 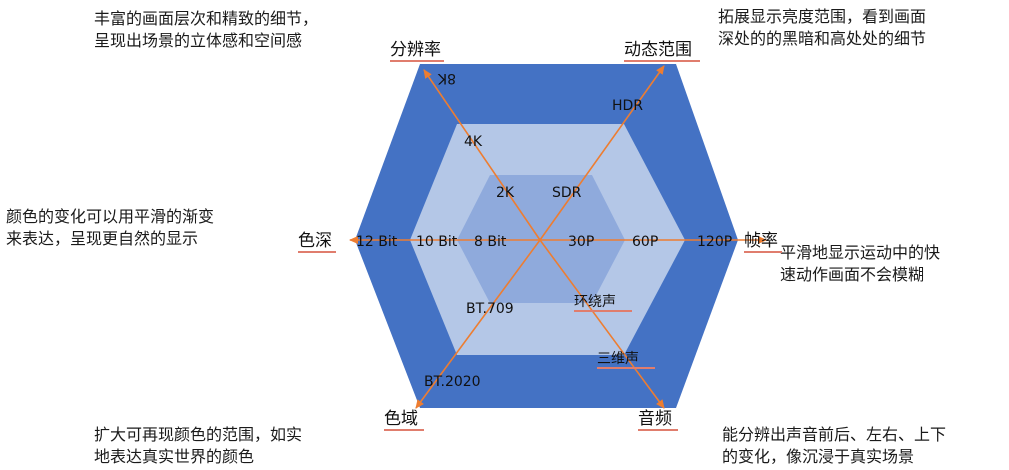 What do you see at coordinates (206, 30) in the screenshot?
I see `desc-resolution: 丰富的画面层次和精致的细节， 呈现出场景的立体感和空间感` at bounding box center [206, 30].